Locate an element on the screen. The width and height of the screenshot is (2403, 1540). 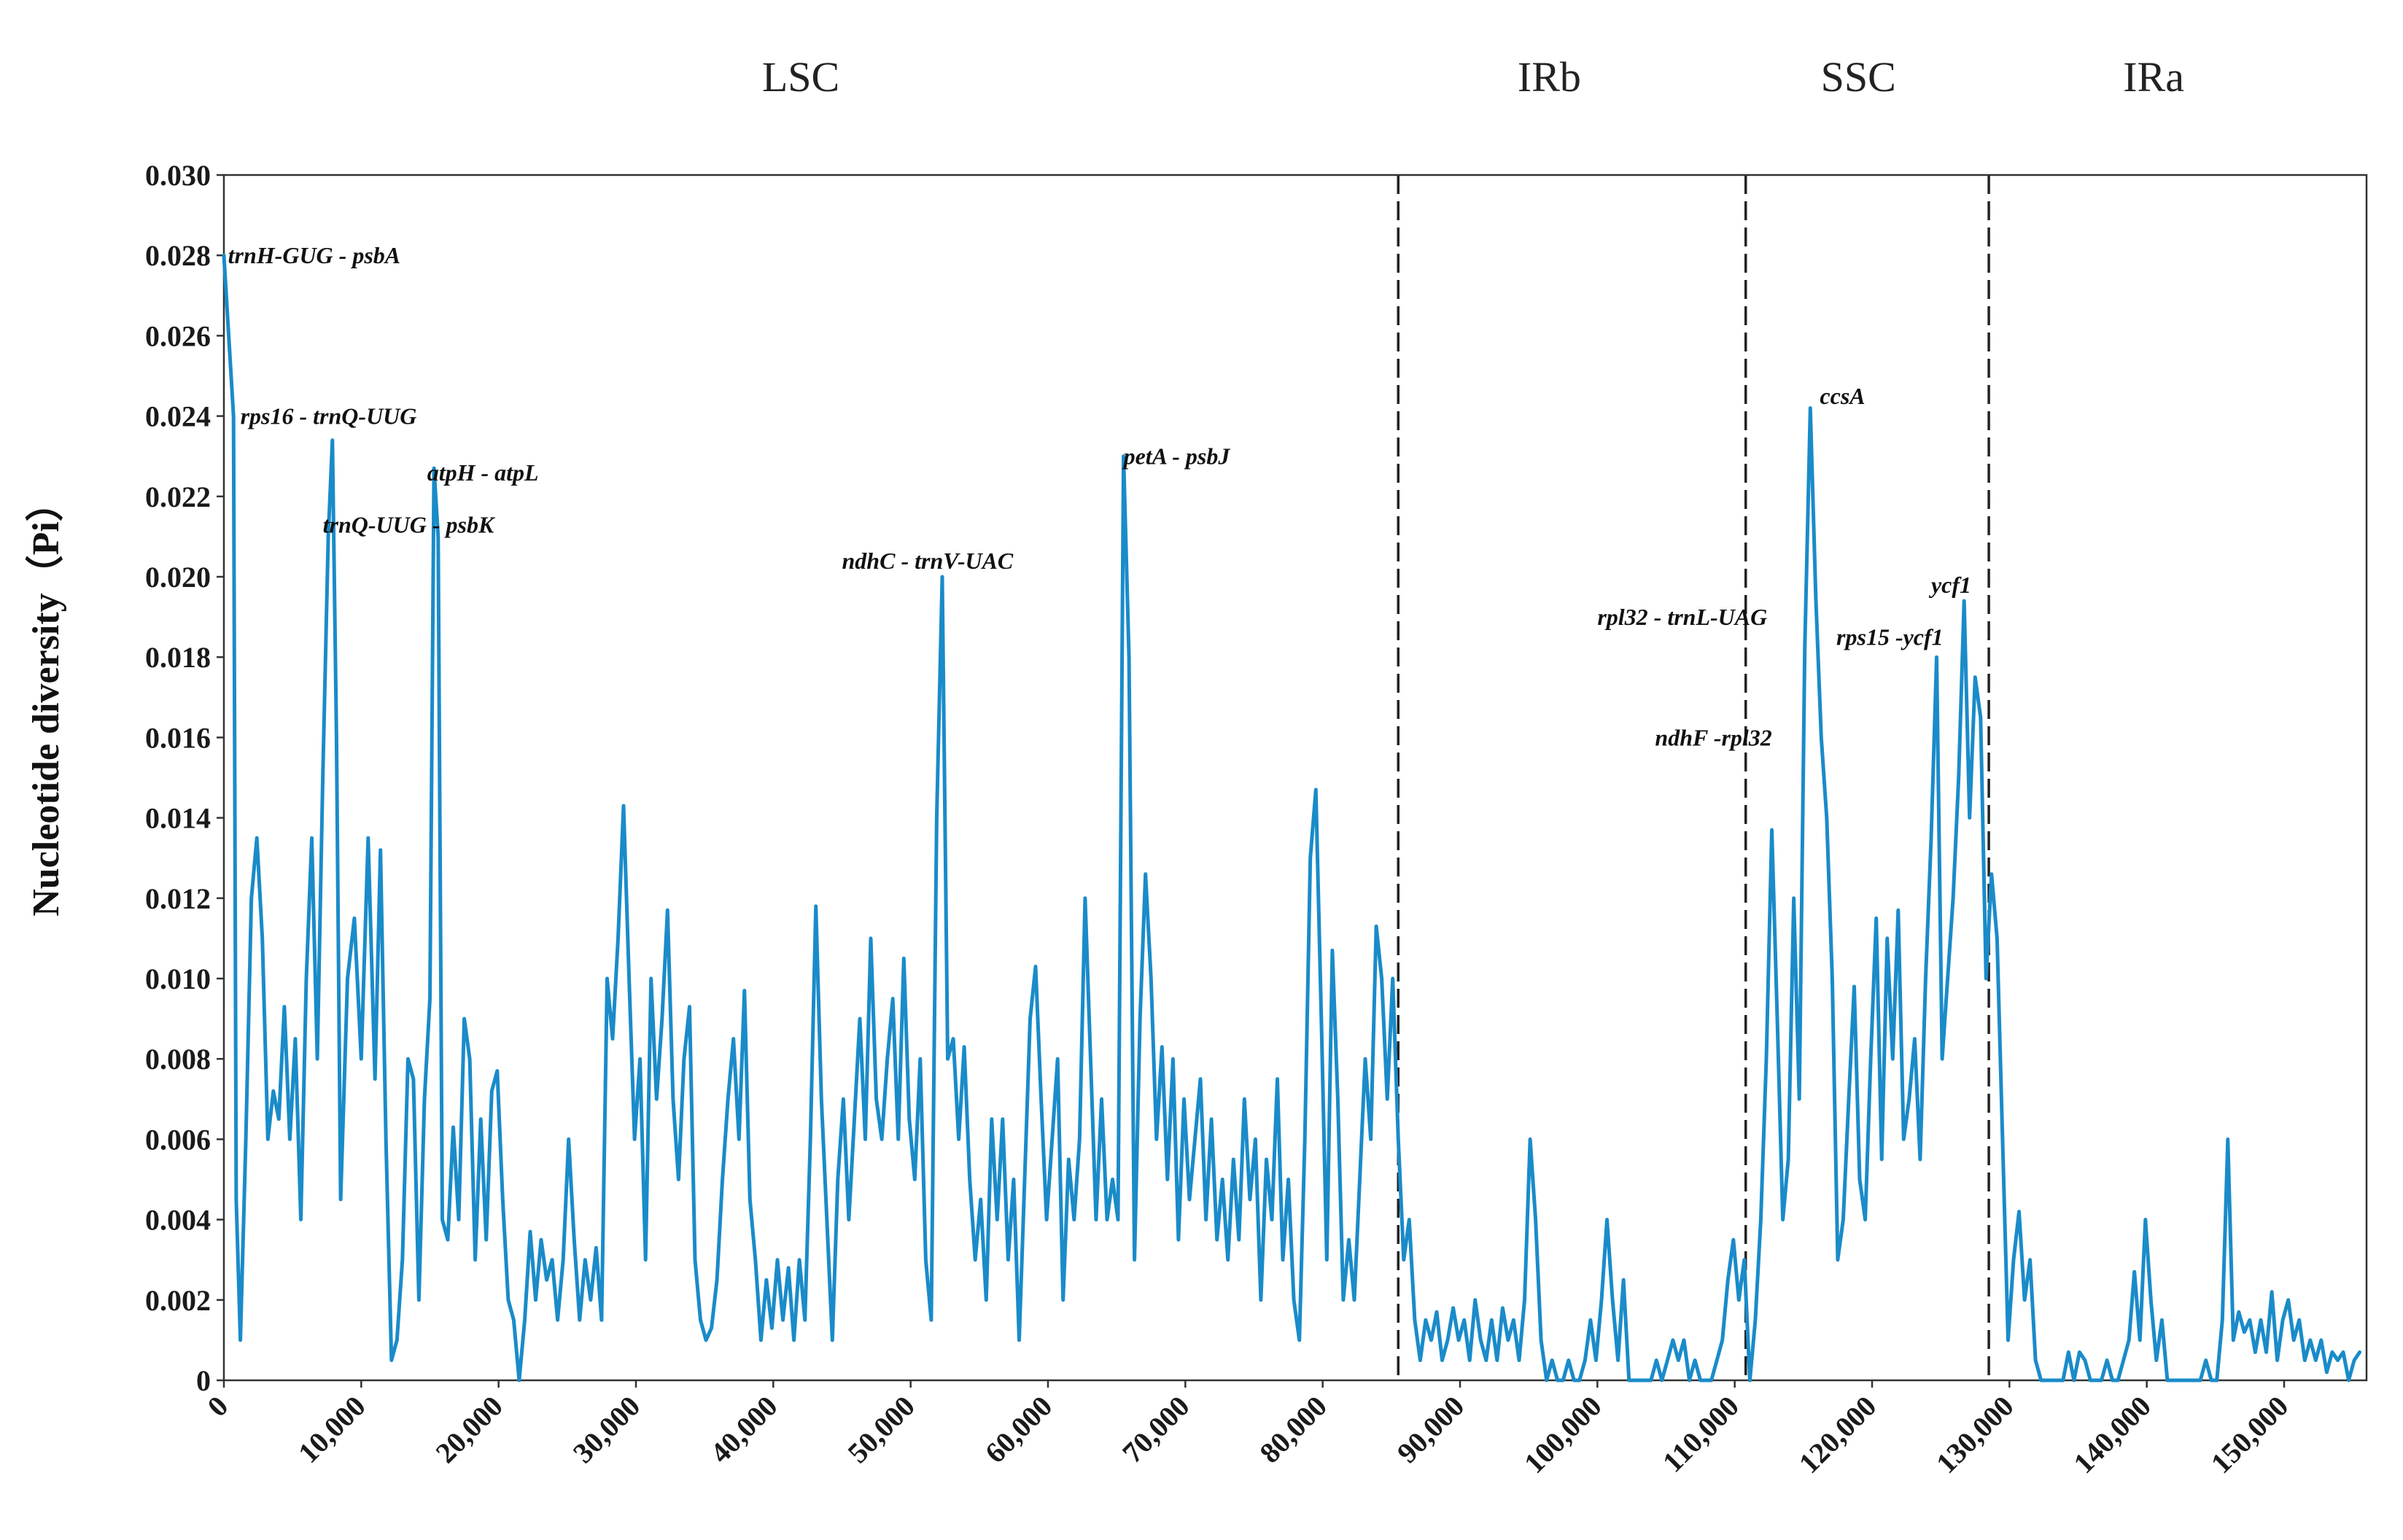
peak-annotation: ccsA is located at coordinates (1842, 396).